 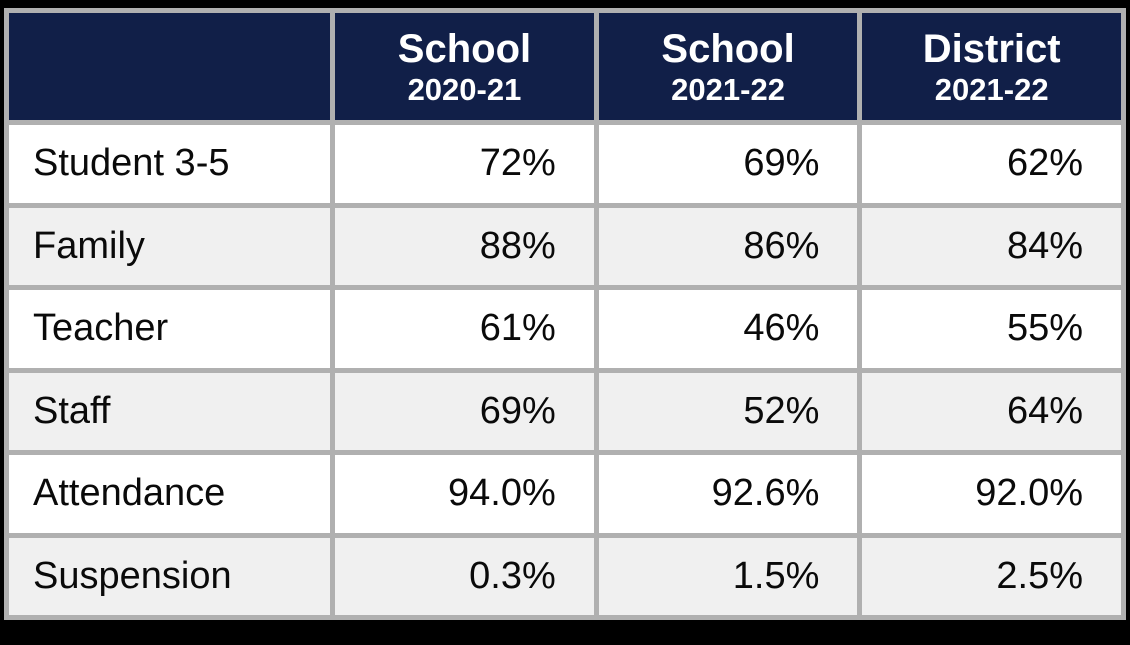 I want to click on table-row-staff: Staff 69% 52% 64%, so click(x=564, y=411).